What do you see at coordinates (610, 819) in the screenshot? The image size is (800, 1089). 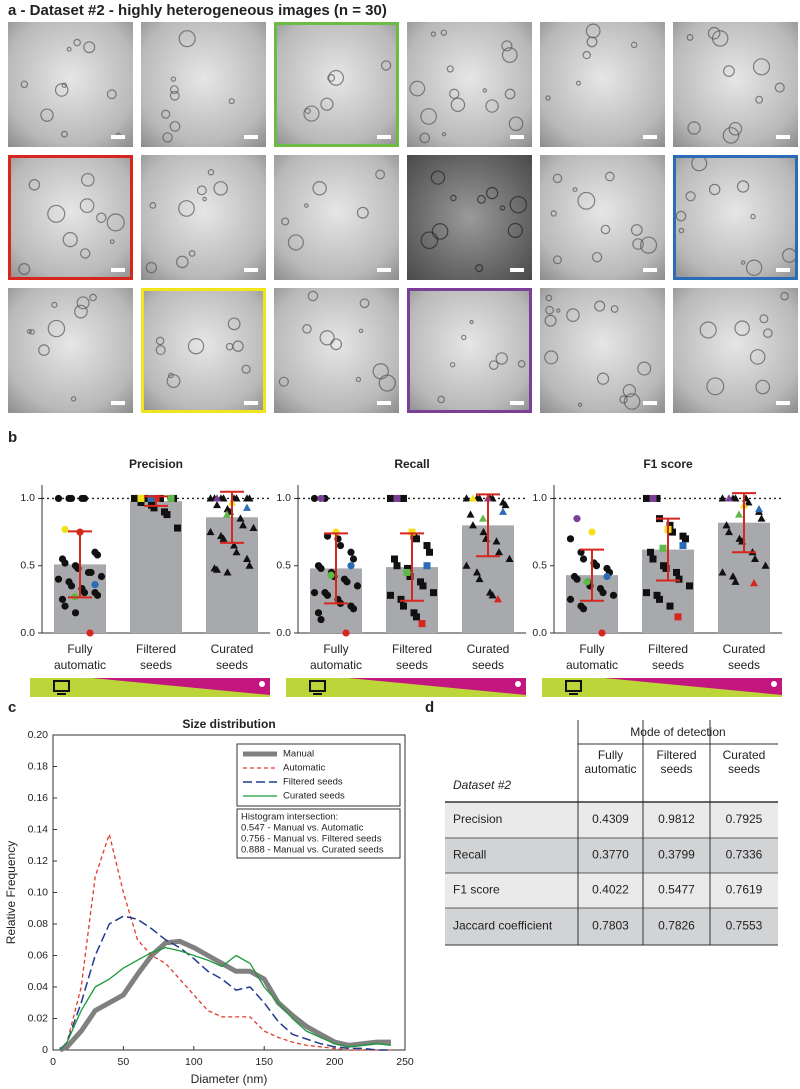 I see `cell: 0.4309` at bounding box center [610, 819].